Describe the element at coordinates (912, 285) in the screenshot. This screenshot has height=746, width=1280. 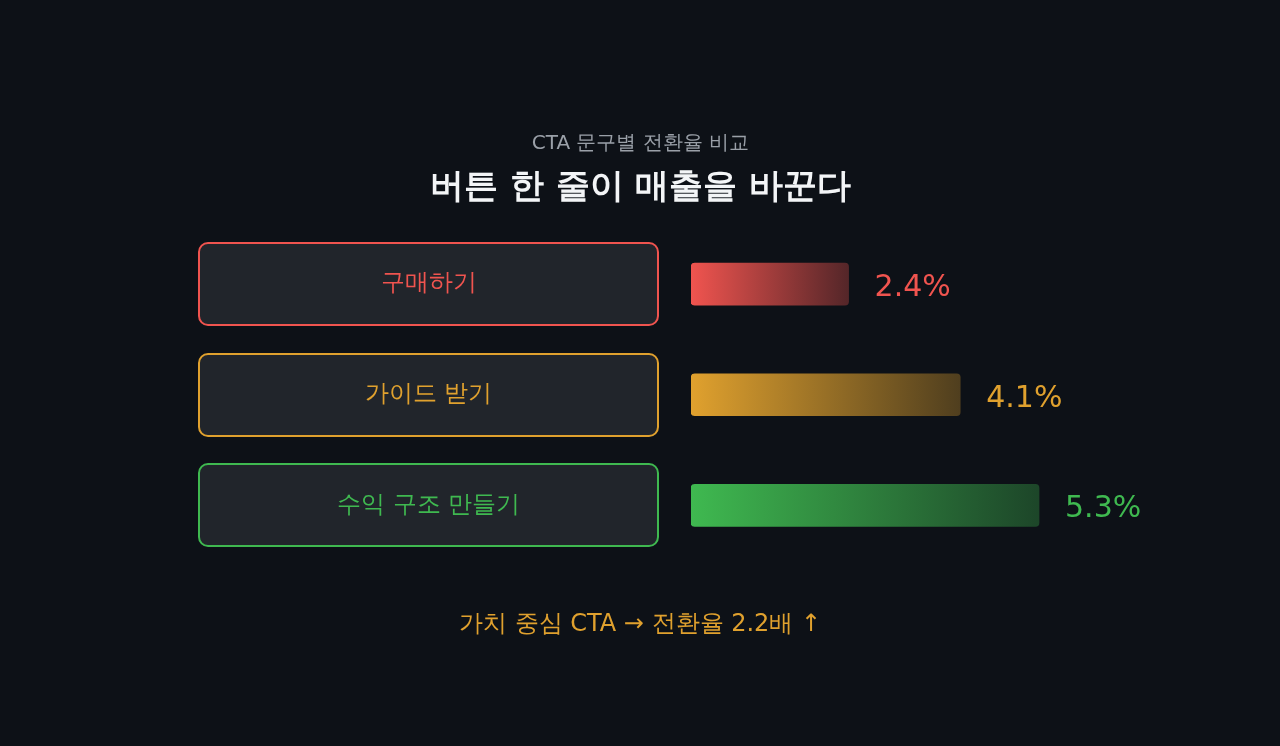
I see `data-label: 2.4%` at that location.